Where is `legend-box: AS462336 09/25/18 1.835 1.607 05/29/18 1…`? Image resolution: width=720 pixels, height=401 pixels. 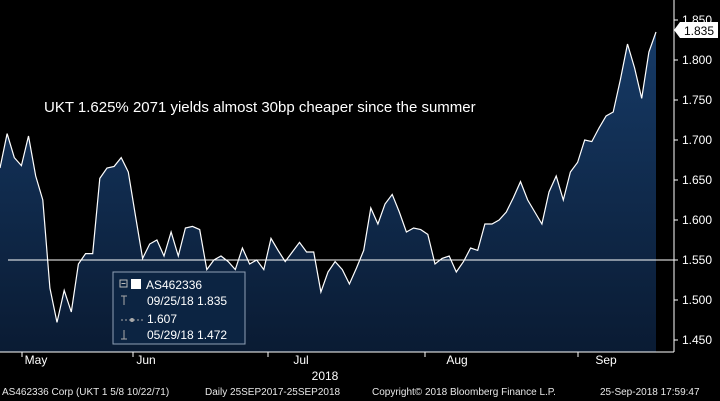
legend-box: AS462336 09/25/18 1.835 1.607 05/29/18 1… is located at coordinates (179, 308).